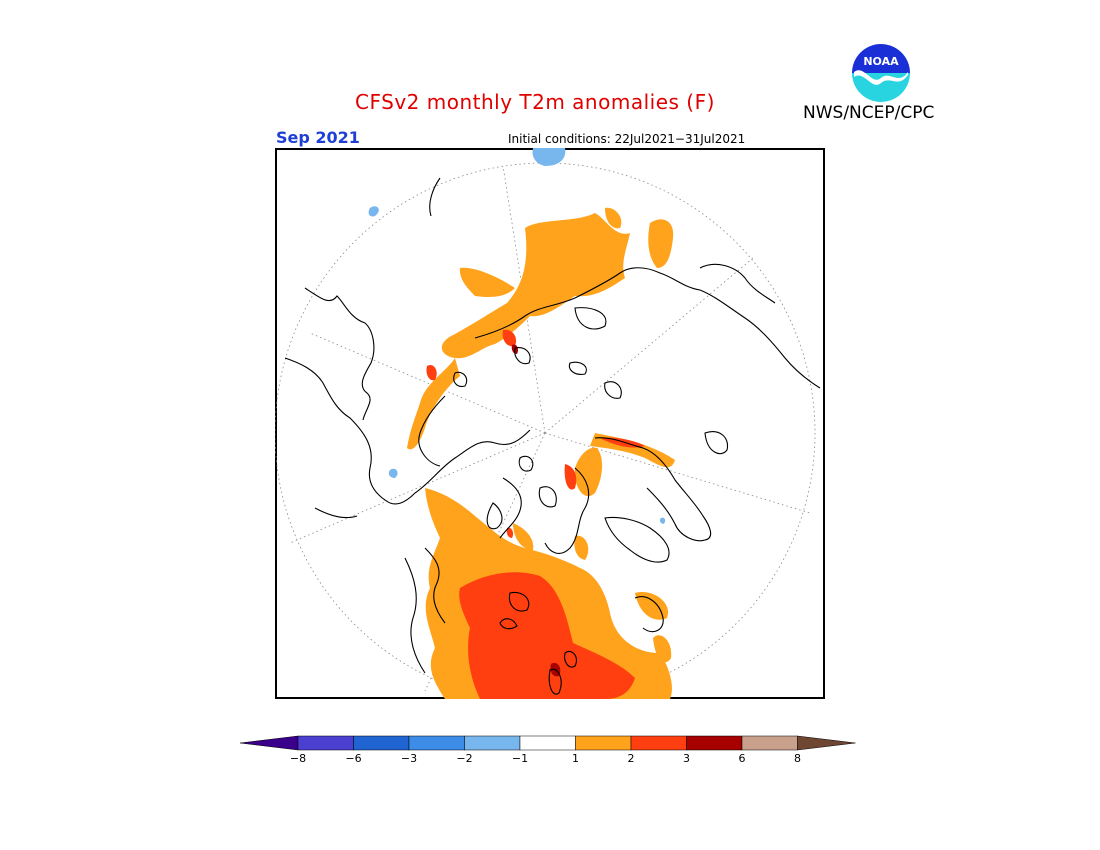 This screenshot has width=1100, height=850. What do you see at coordinates (318, 137) in the screenshot?
I see `target-month: Sep 2021` at bounding box center [318, 137].